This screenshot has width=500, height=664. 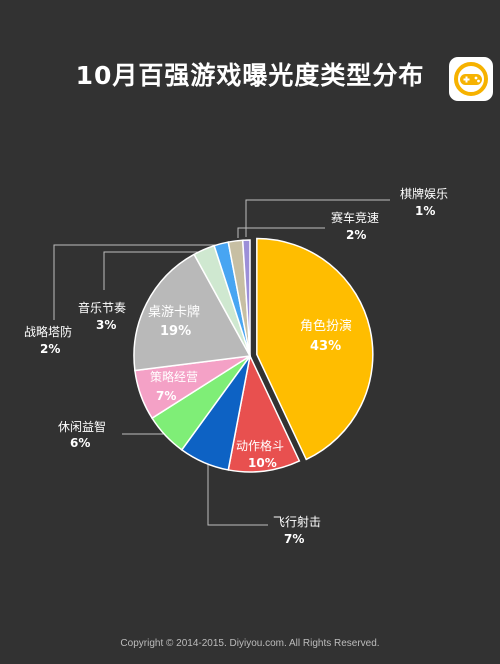 I want to click on leader-line-tower, so click(x=136, y=282).